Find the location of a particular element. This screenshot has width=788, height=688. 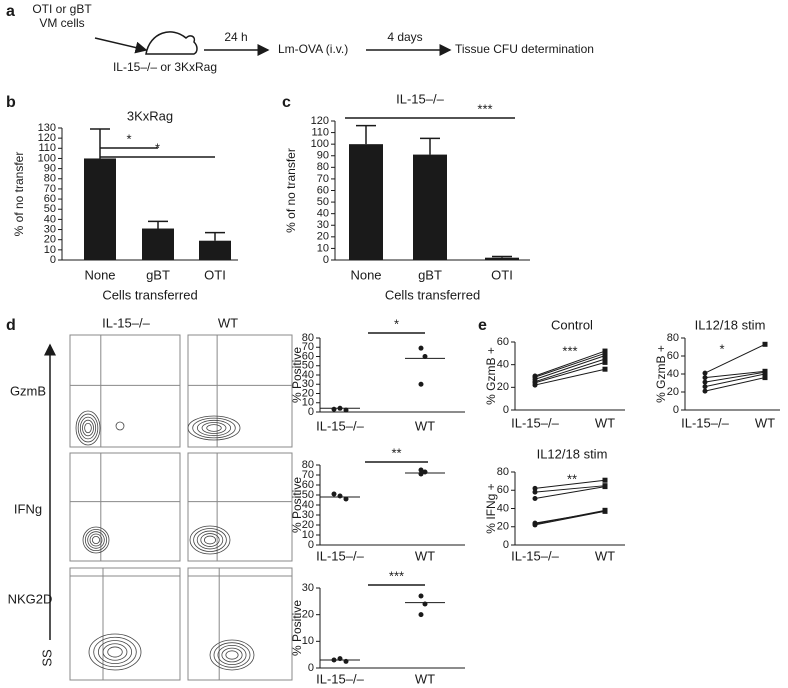

panel-label: b is located at coordinates (11, 102).